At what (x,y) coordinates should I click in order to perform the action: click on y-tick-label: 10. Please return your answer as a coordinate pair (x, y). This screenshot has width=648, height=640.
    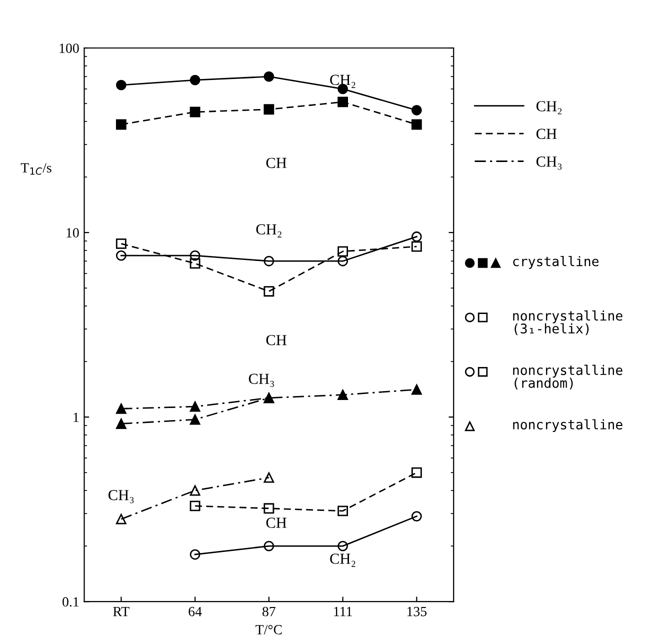
    Looking at the image, I should click on (72, 233).